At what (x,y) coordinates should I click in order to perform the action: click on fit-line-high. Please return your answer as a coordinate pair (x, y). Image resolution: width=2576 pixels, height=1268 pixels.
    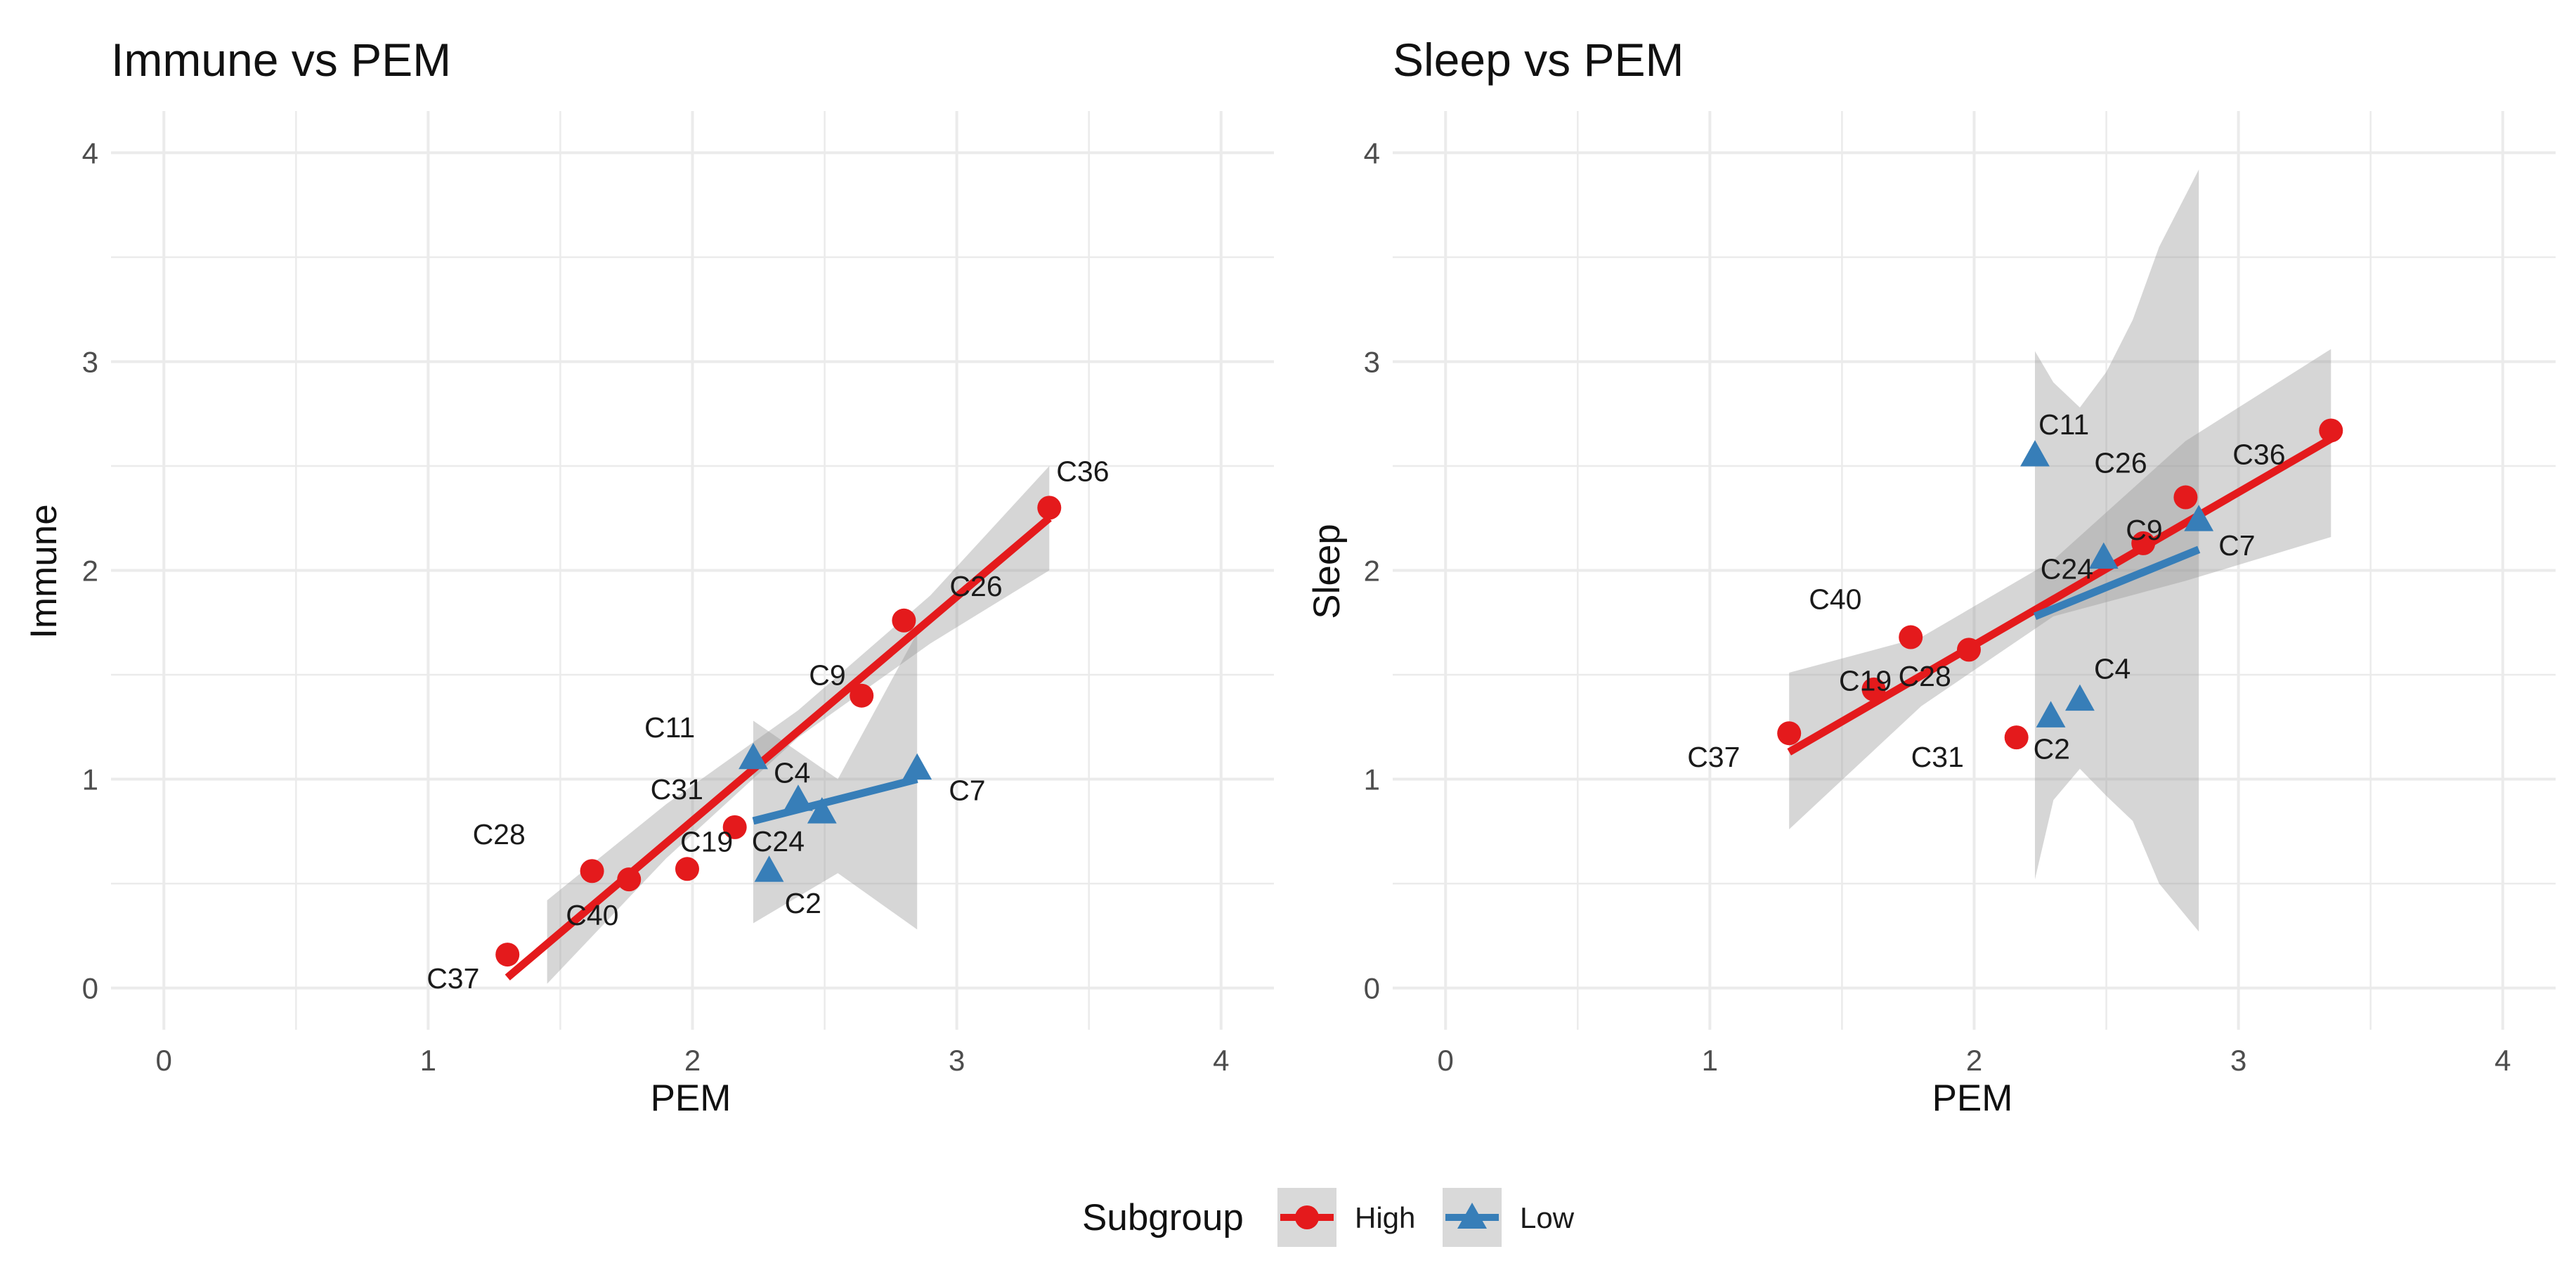
    Looking at the image, I should click on (779, 748).